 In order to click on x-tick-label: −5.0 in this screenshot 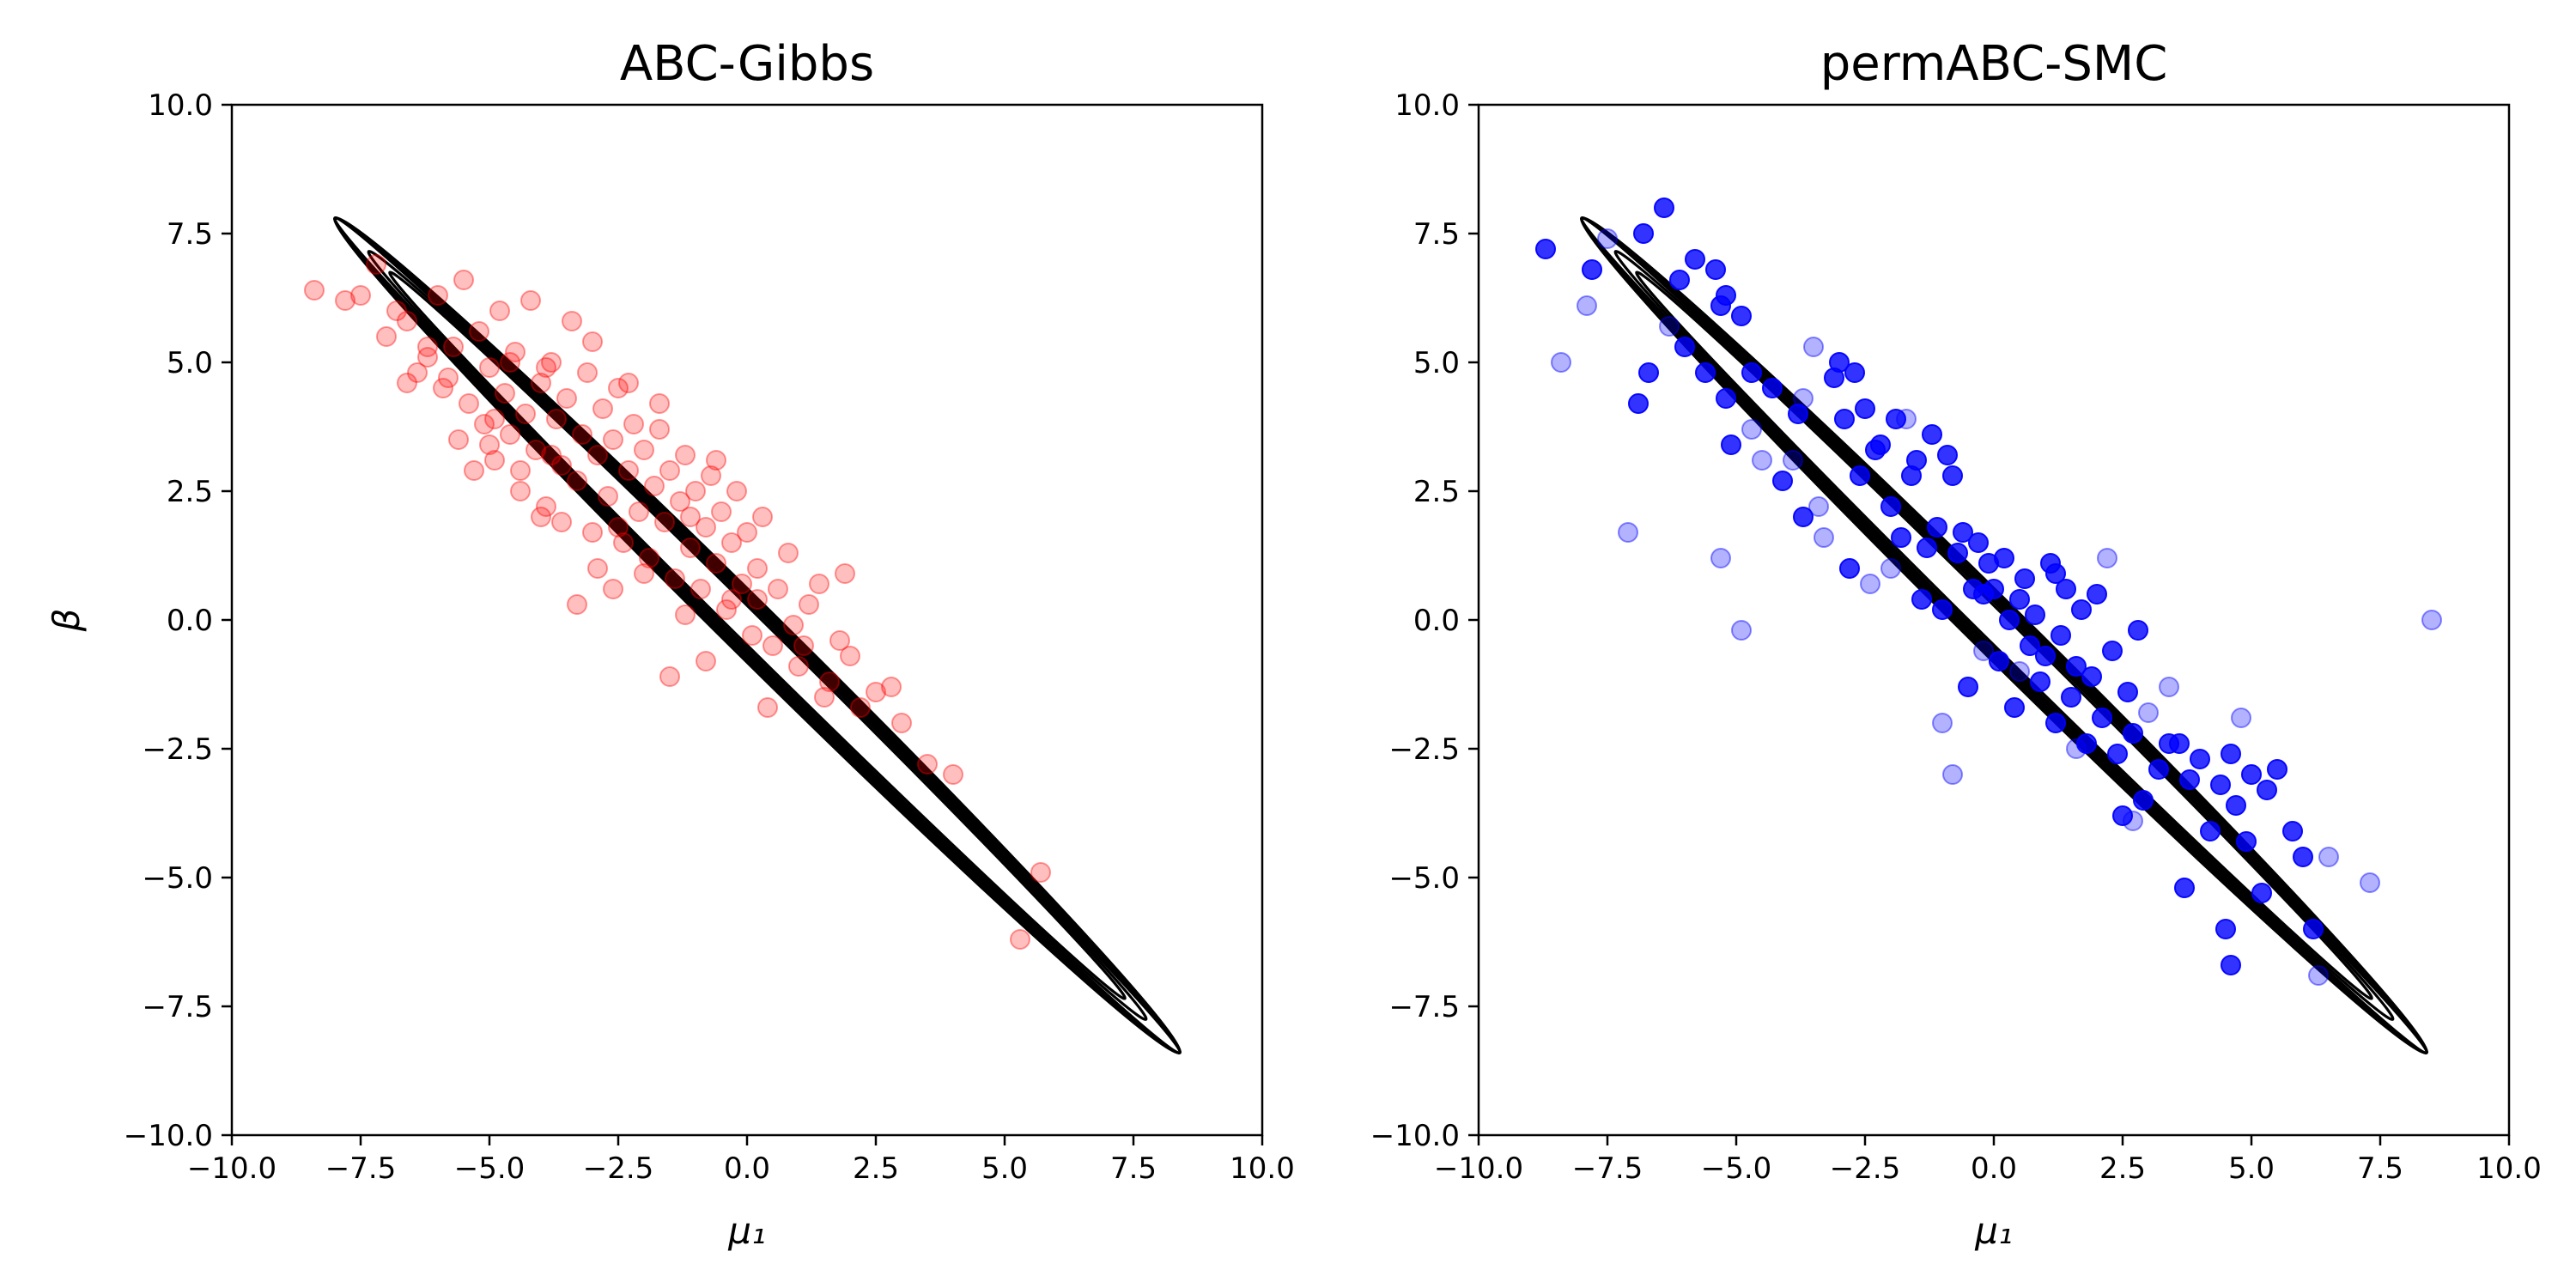, I will do `click(490, 1169)`.